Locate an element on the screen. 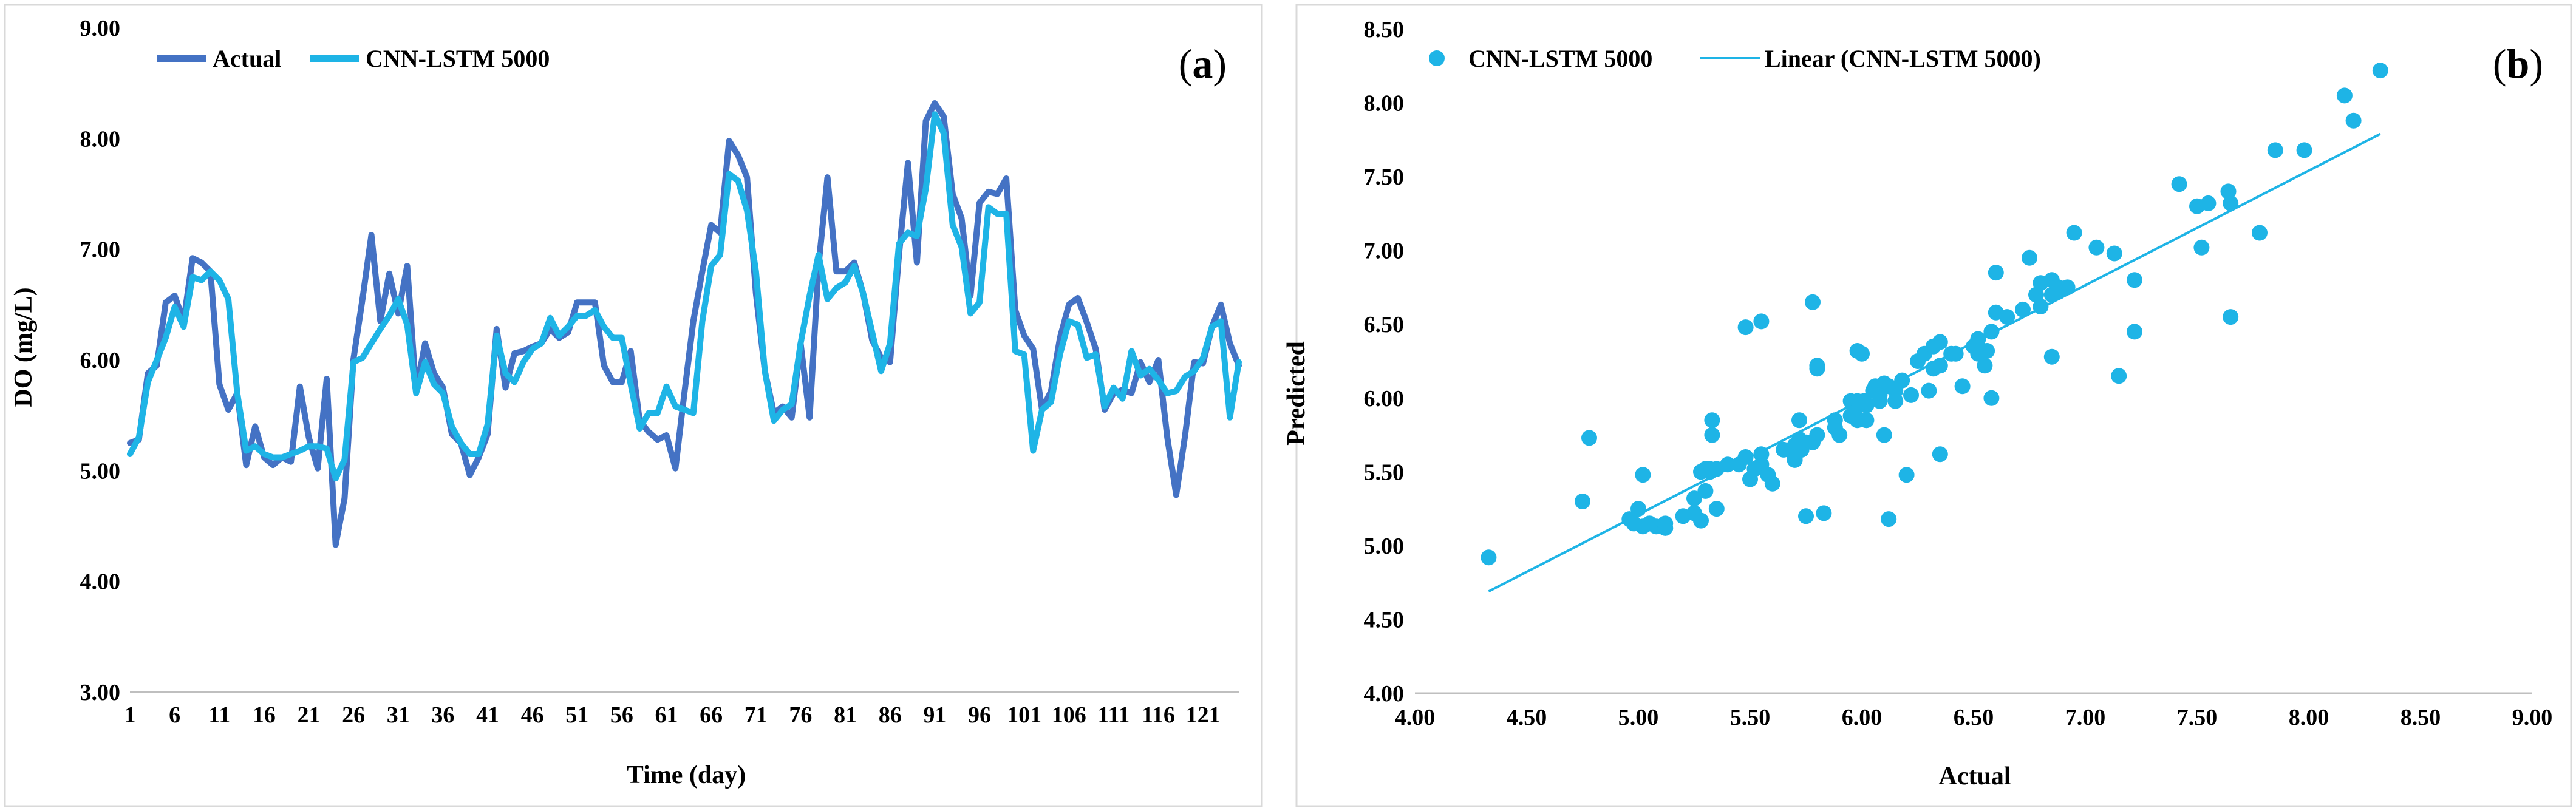 The image size is (2576, 811). b-ytick-label: 6.00 is located at coordinates (1384, 399).